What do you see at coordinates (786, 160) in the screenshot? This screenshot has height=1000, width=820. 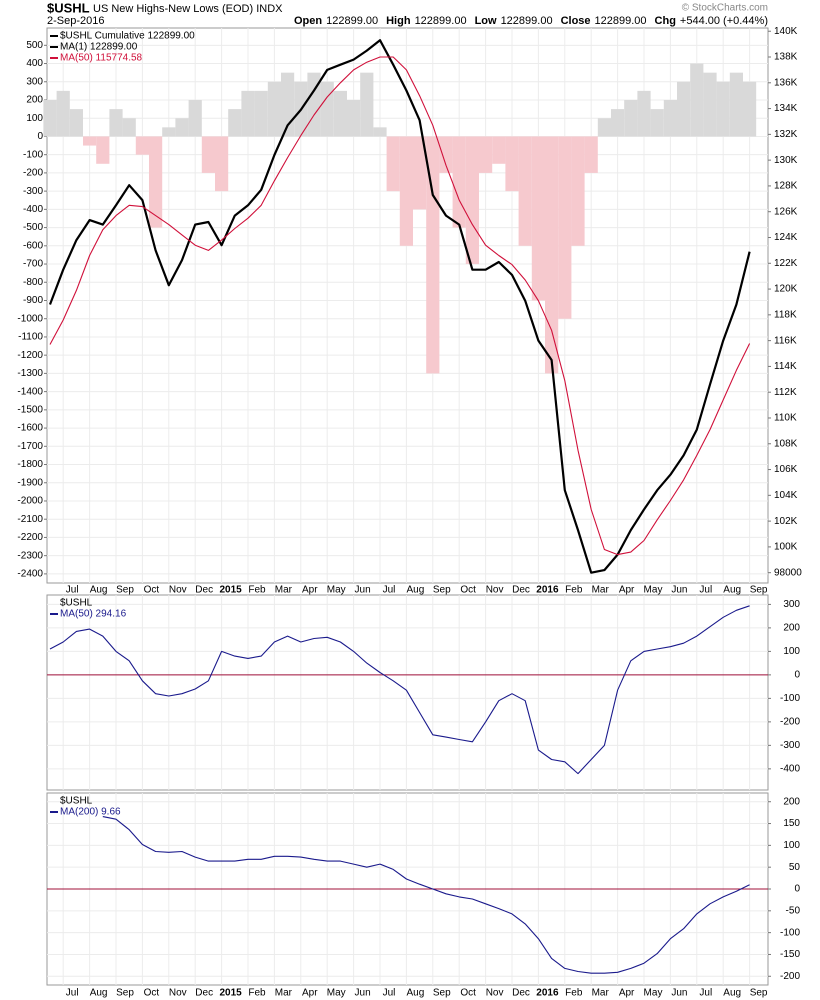 I see `y2-tick-label: 130K` at bounding box center [786, 160].